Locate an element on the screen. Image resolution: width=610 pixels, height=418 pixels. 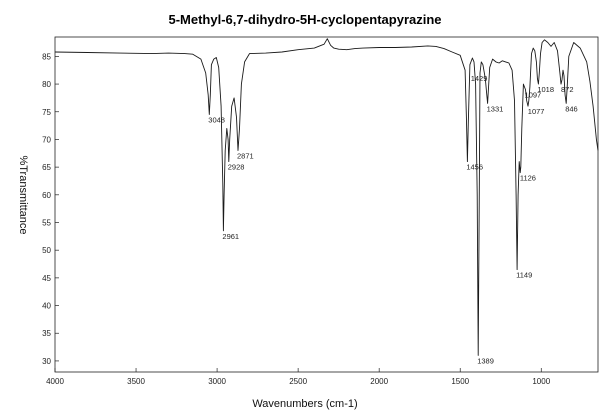
x-axis-ticks: 4000 3500 3000 2500 2000 1500 1000 is located at coordinates (298, 377).